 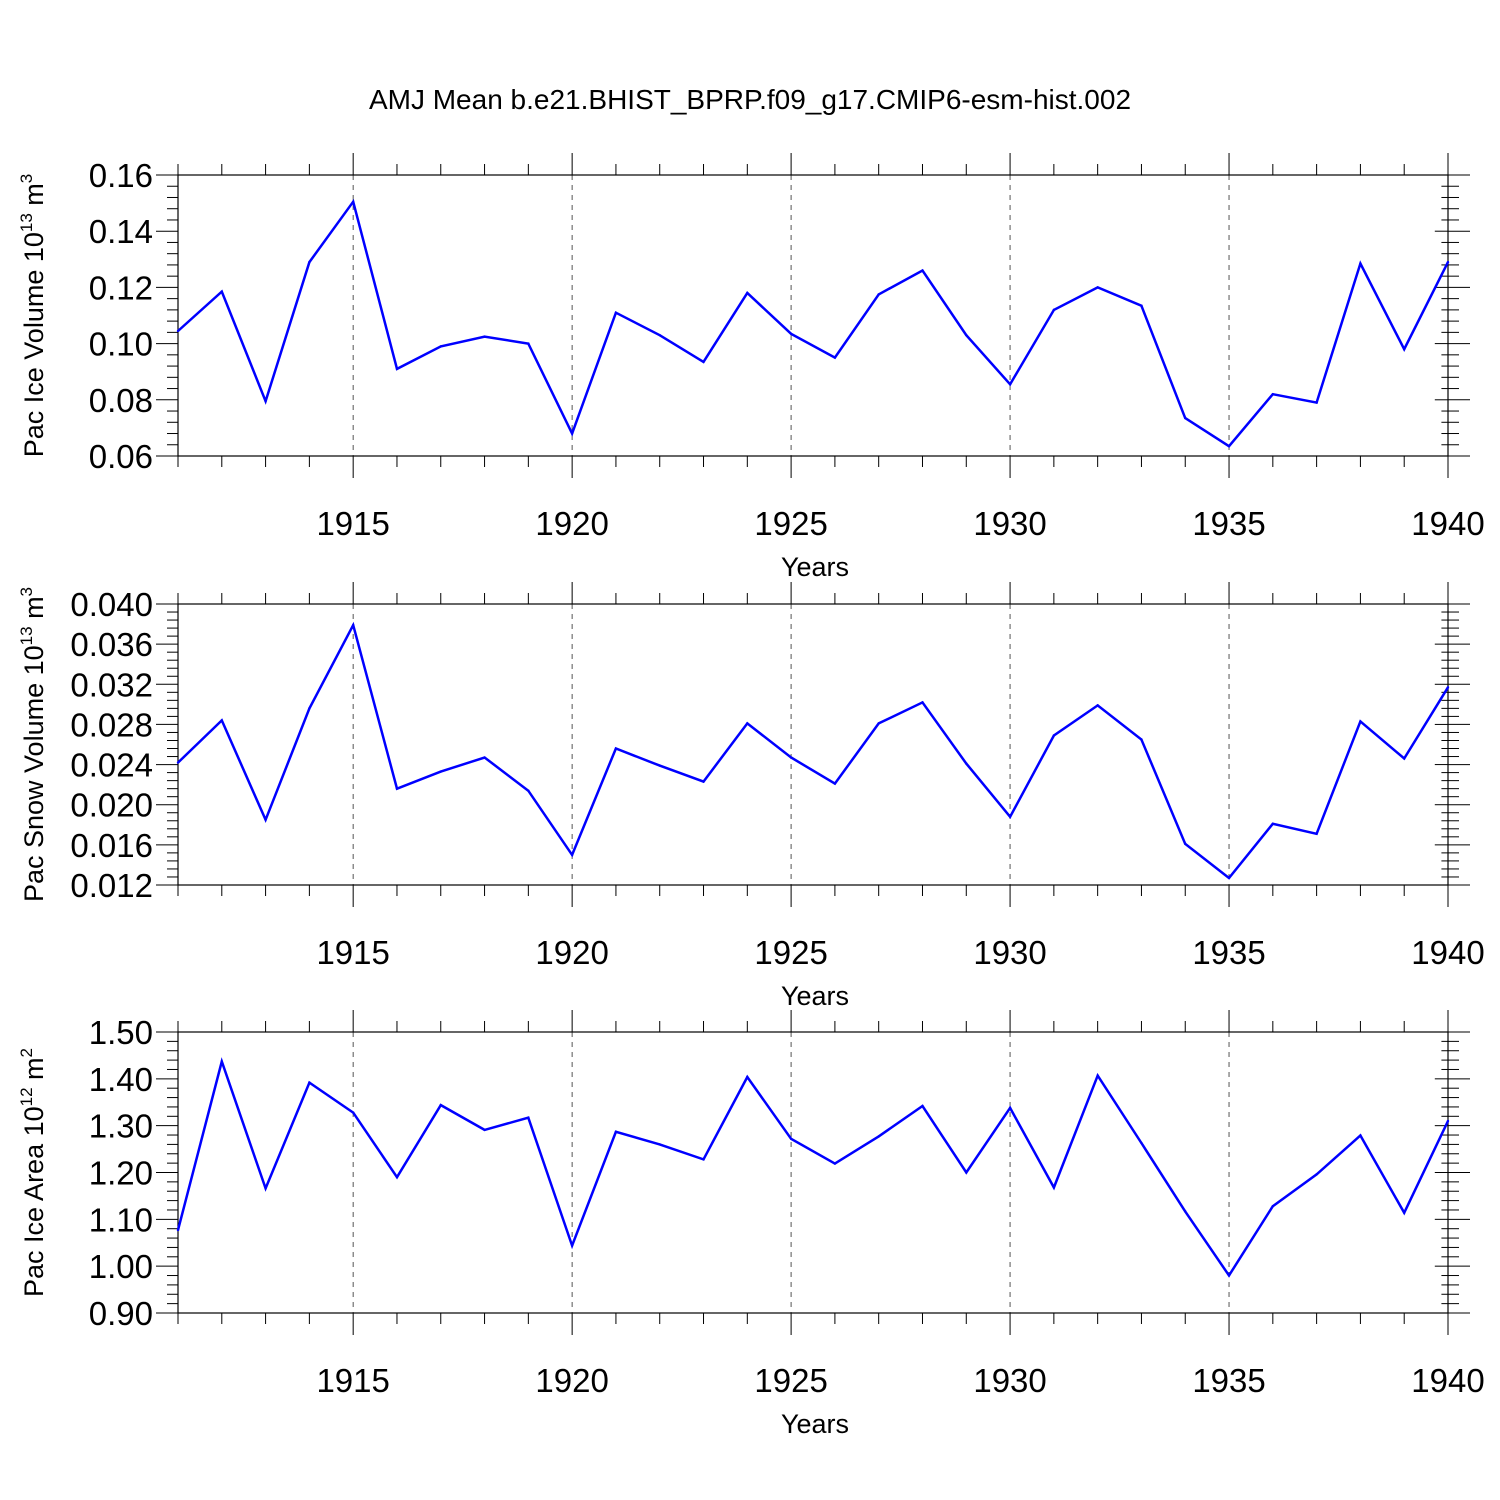 What do you see at coordinates (121, 1313) in the screenshot?
I see `y-tick-label: 0.90` at bounding box center [121, 1313].